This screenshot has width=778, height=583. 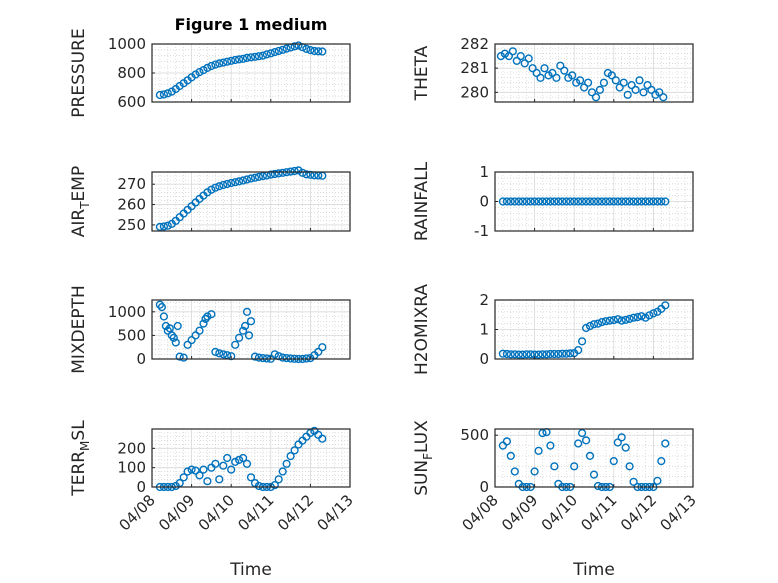 I want to click on y-axis-label: RAINFALL, so click(x=422, y=201).